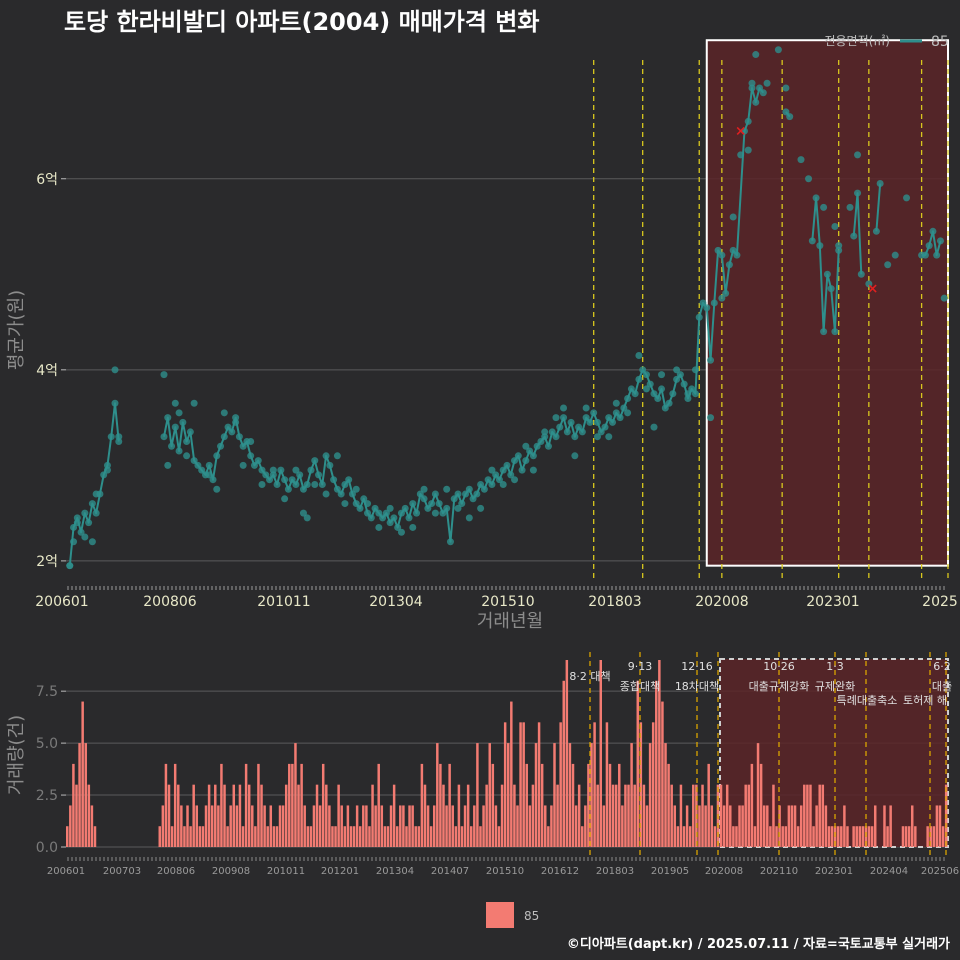 This screenshot has height=960, width=960. I want to click on volume-x-tick-label: 202404, so click(889, 871).